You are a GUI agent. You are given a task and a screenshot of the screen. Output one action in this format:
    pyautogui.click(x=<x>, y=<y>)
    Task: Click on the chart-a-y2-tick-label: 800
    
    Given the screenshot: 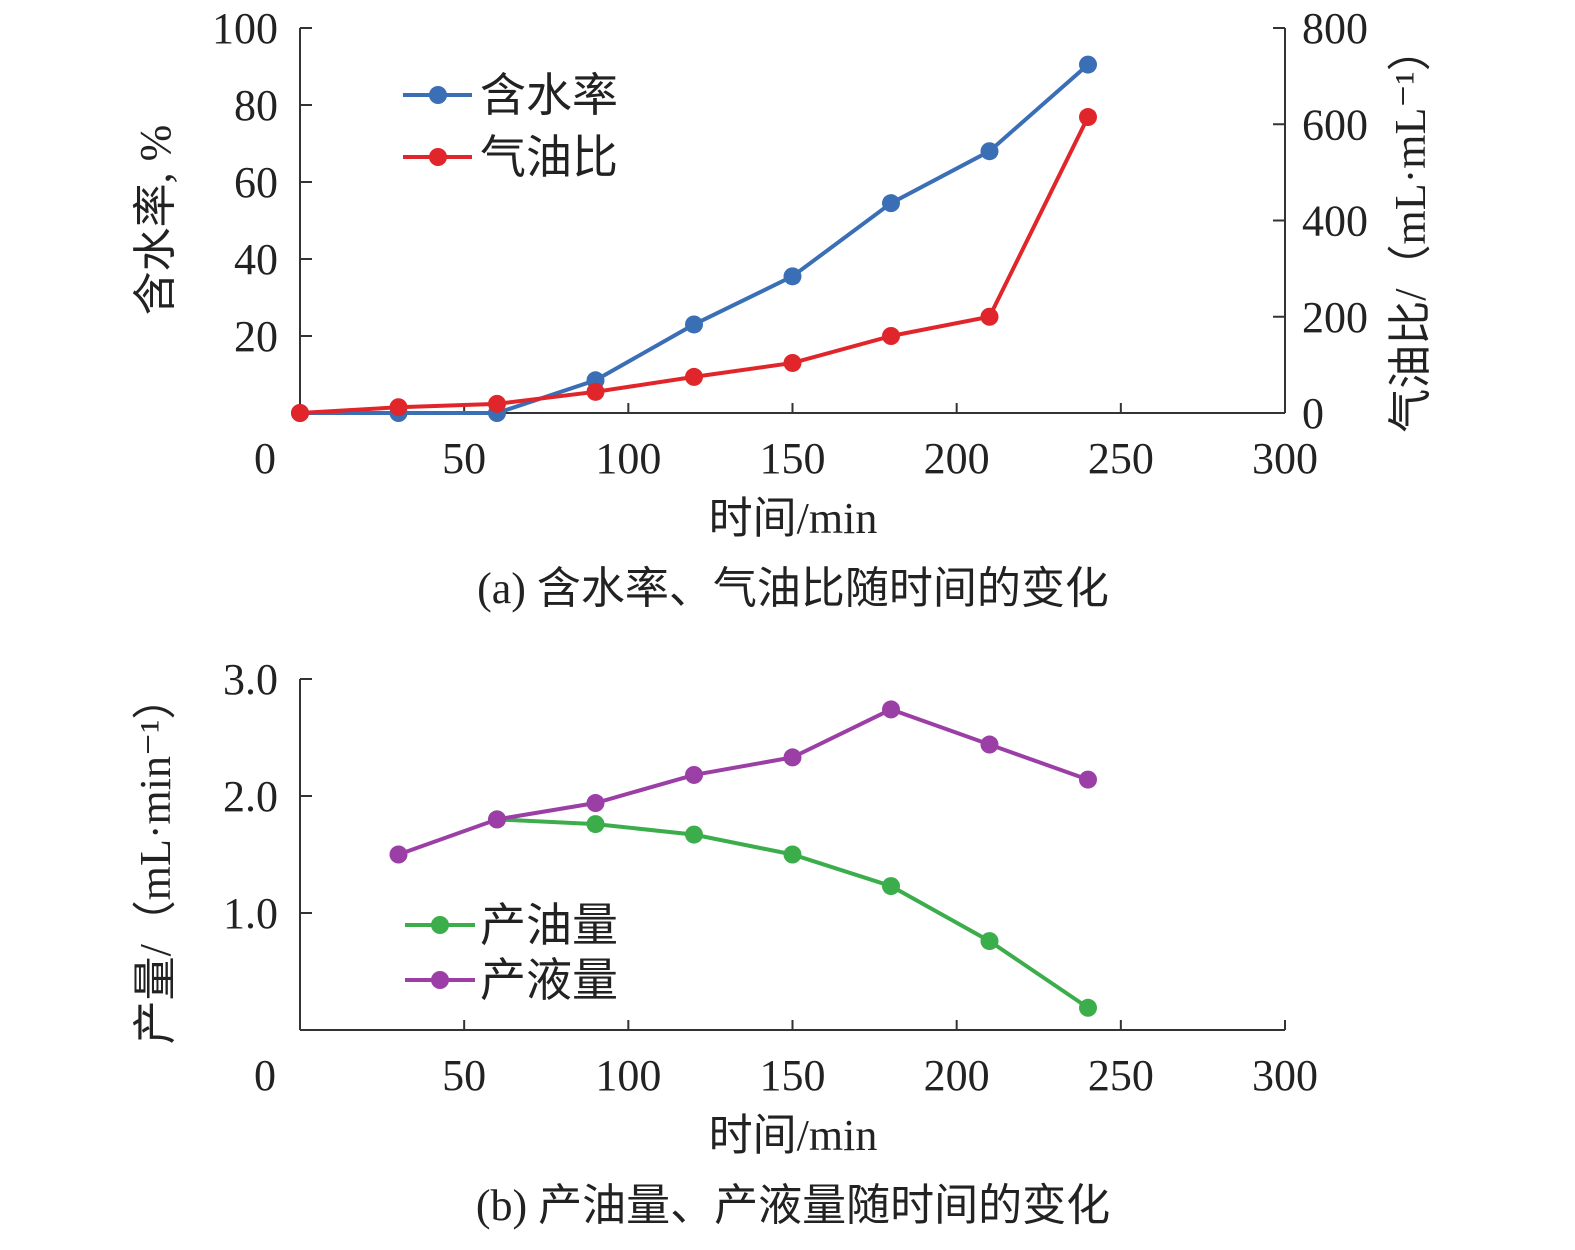 What is the action you would take?
    pyautogui.click(x=1335, y=28)
    